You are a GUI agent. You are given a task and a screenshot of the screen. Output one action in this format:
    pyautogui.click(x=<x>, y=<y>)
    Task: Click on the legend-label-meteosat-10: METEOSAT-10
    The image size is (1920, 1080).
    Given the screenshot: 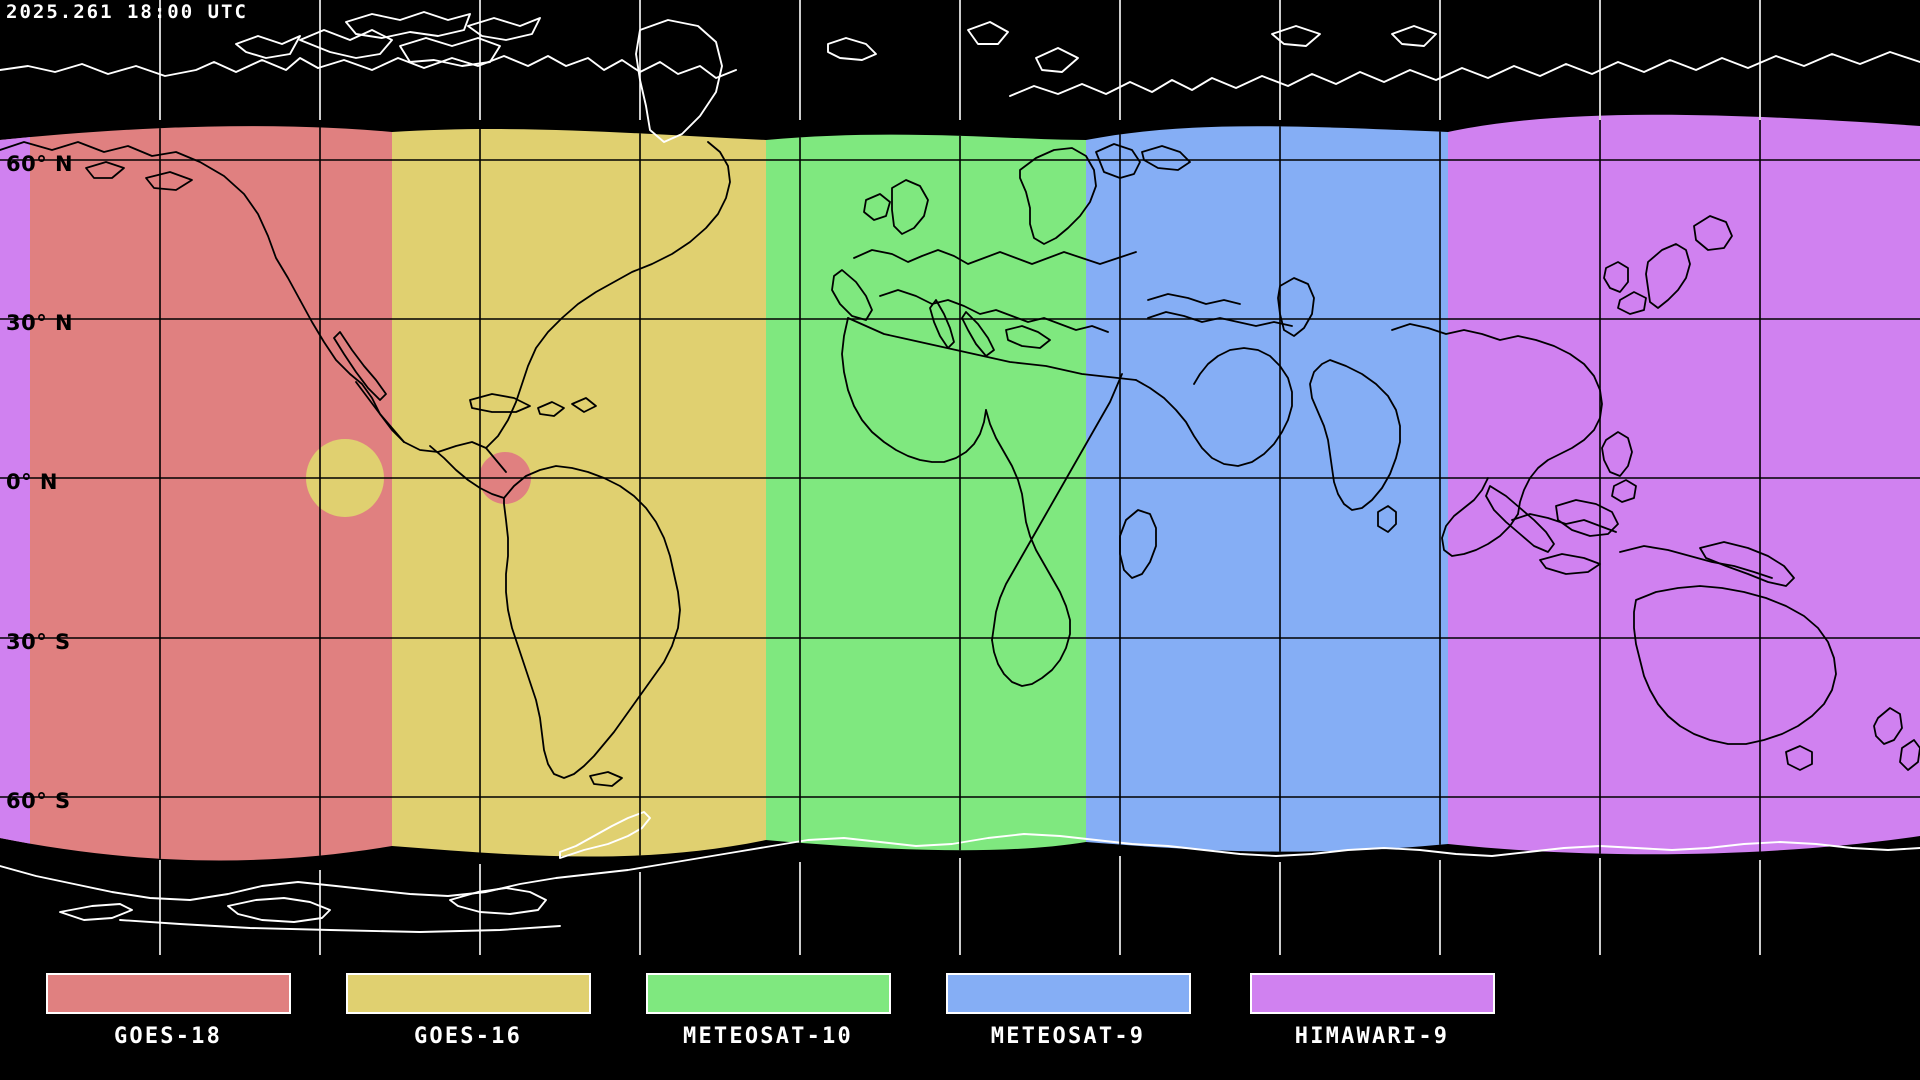 What is the action you would take?
    pyautogui.click(x=768, y=1036)
    